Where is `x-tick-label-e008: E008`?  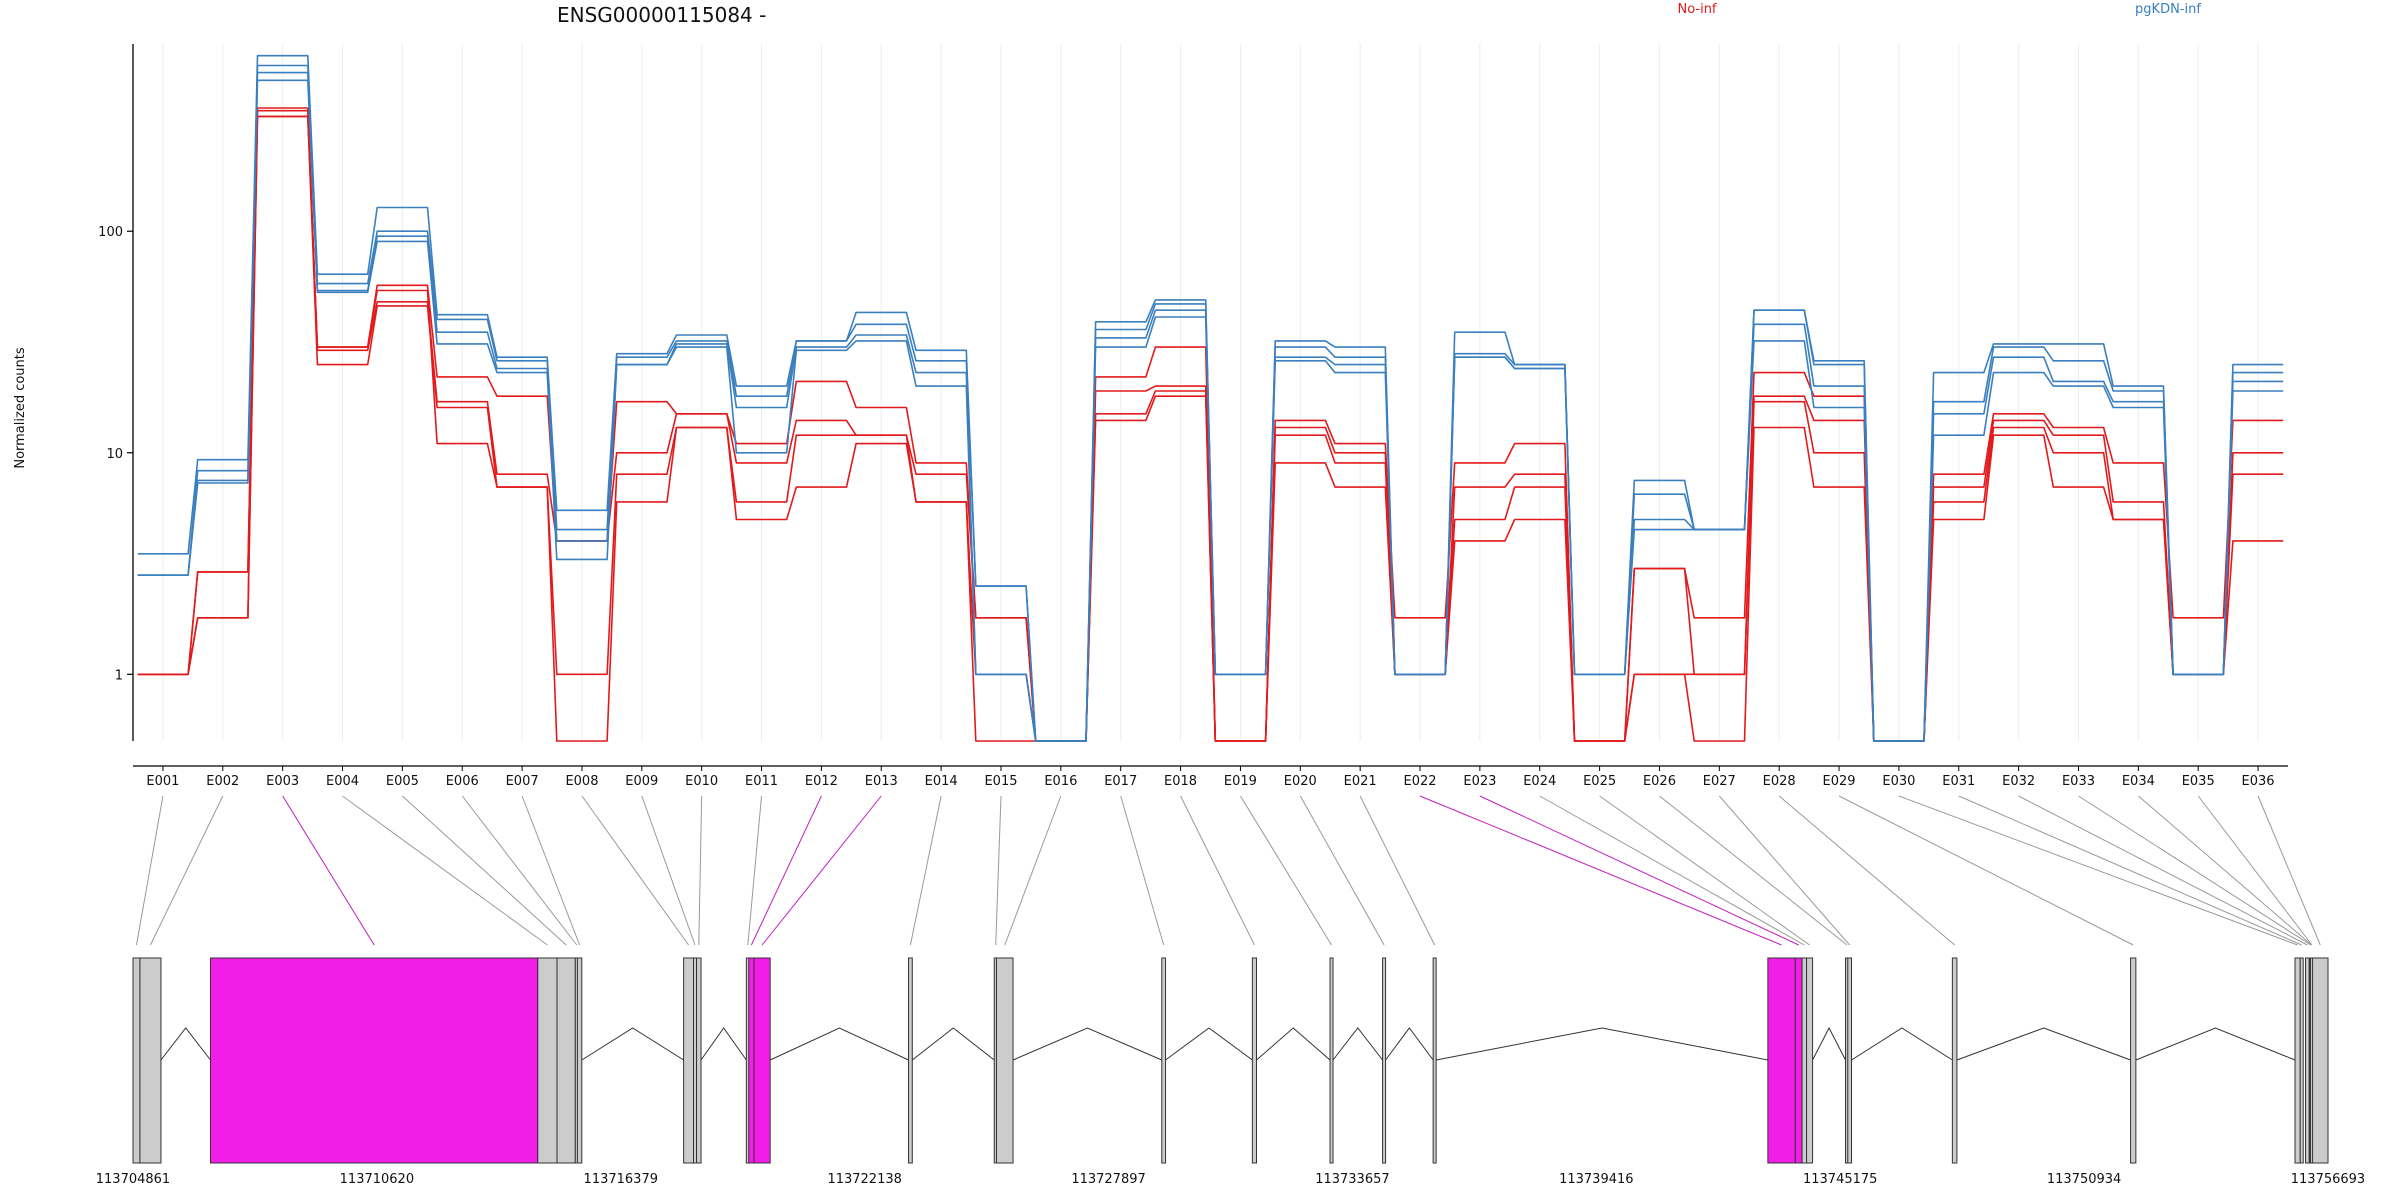
x-tick-label-e008: E008 is located at coordinates (581, 781).